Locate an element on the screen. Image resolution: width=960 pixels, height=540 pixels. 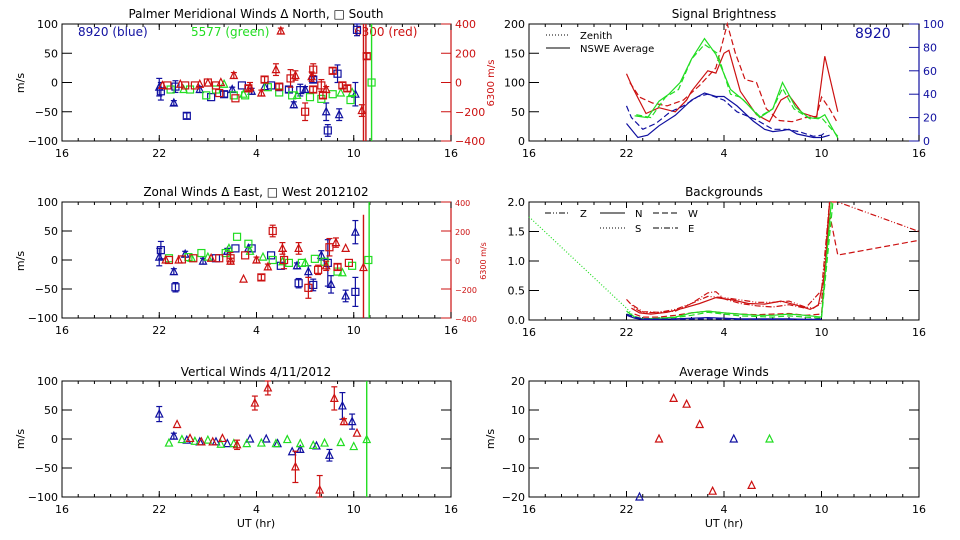
panel-average: Average Winds m/s UT (hr) is located at coordinates (626, 447).